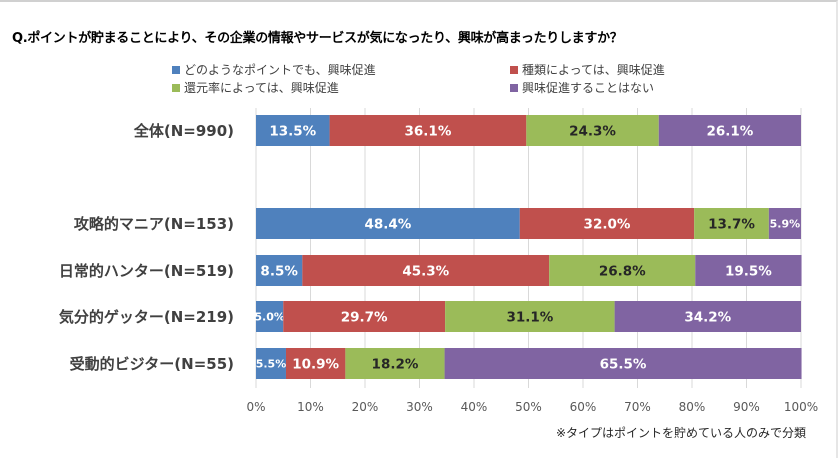 This screenshot has height=460, width=840. I want to click on data-label: 8.5%, so click(279, 271).